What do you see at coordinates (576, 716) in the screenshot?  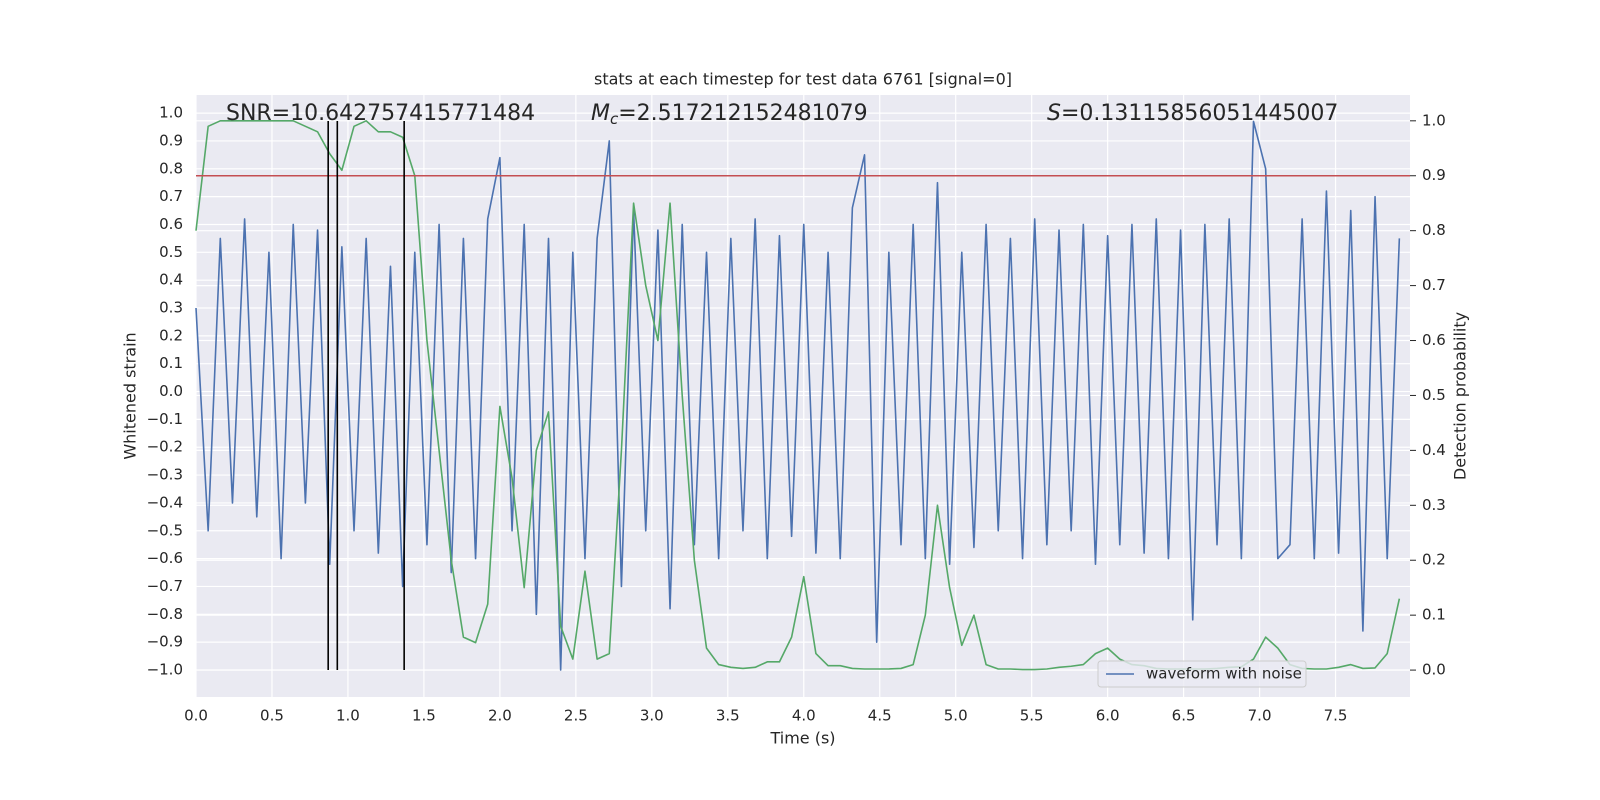 I see `x-tick-label: 2.5` at bounding box center [576, 716].